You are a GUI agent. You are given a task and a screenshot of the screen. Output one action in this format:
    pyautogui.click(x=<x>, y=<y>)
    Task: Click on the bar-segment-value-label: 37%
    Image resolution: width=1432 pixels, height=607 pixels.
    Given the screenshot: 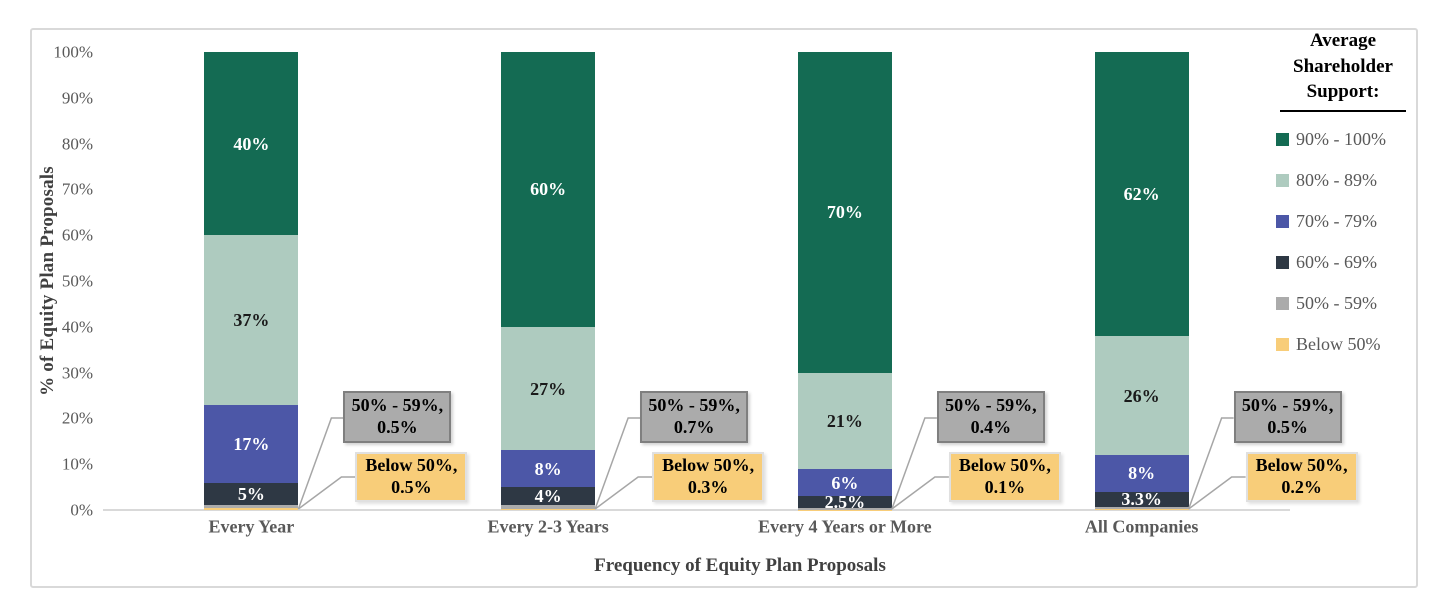 What is the action you would take?
    pyautogui.click(x=251, y=319)
    